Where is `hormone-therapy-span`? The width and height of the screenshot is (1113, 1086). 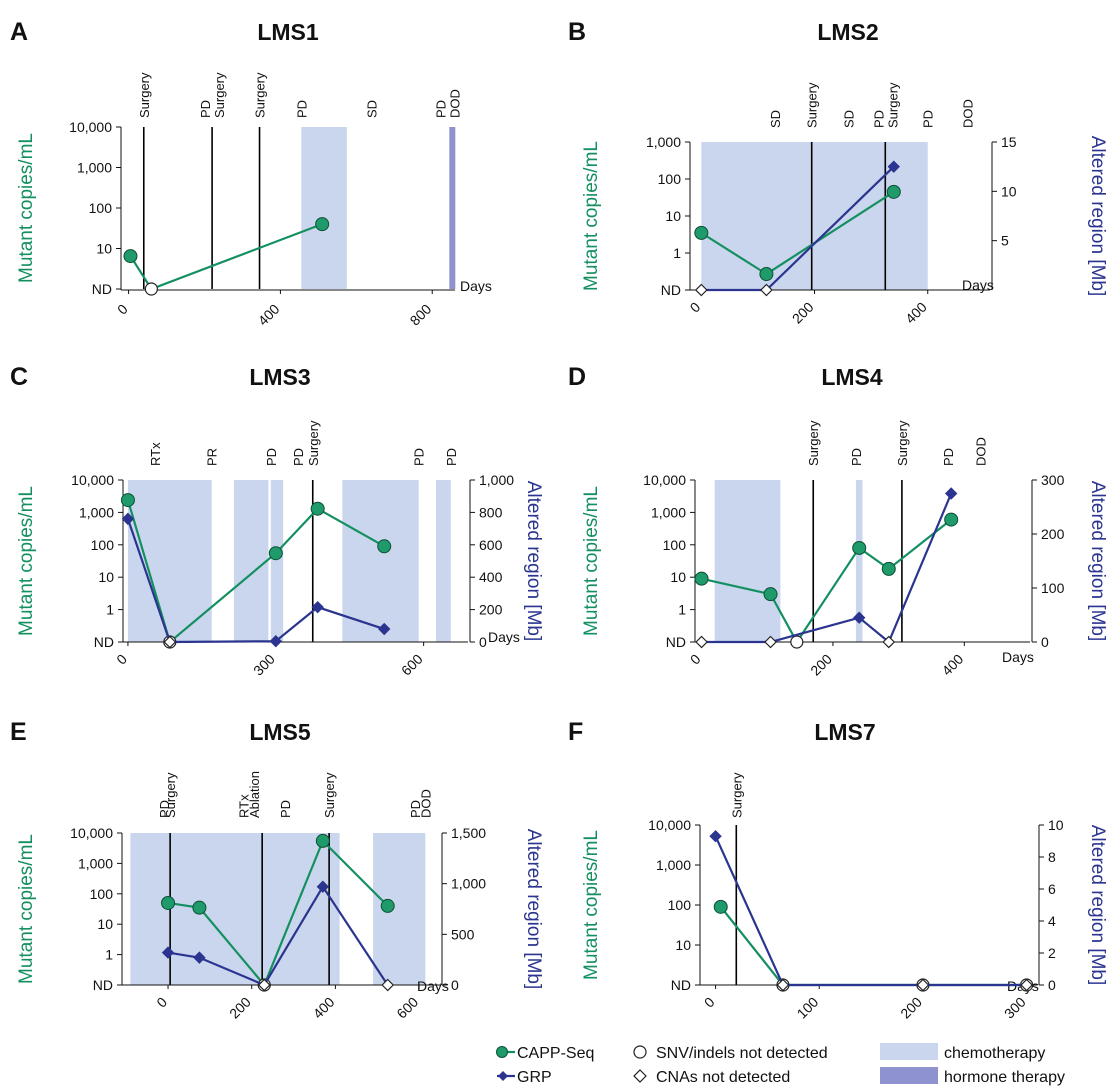 hormone-therapy-span is located at coordinates (452, 208).